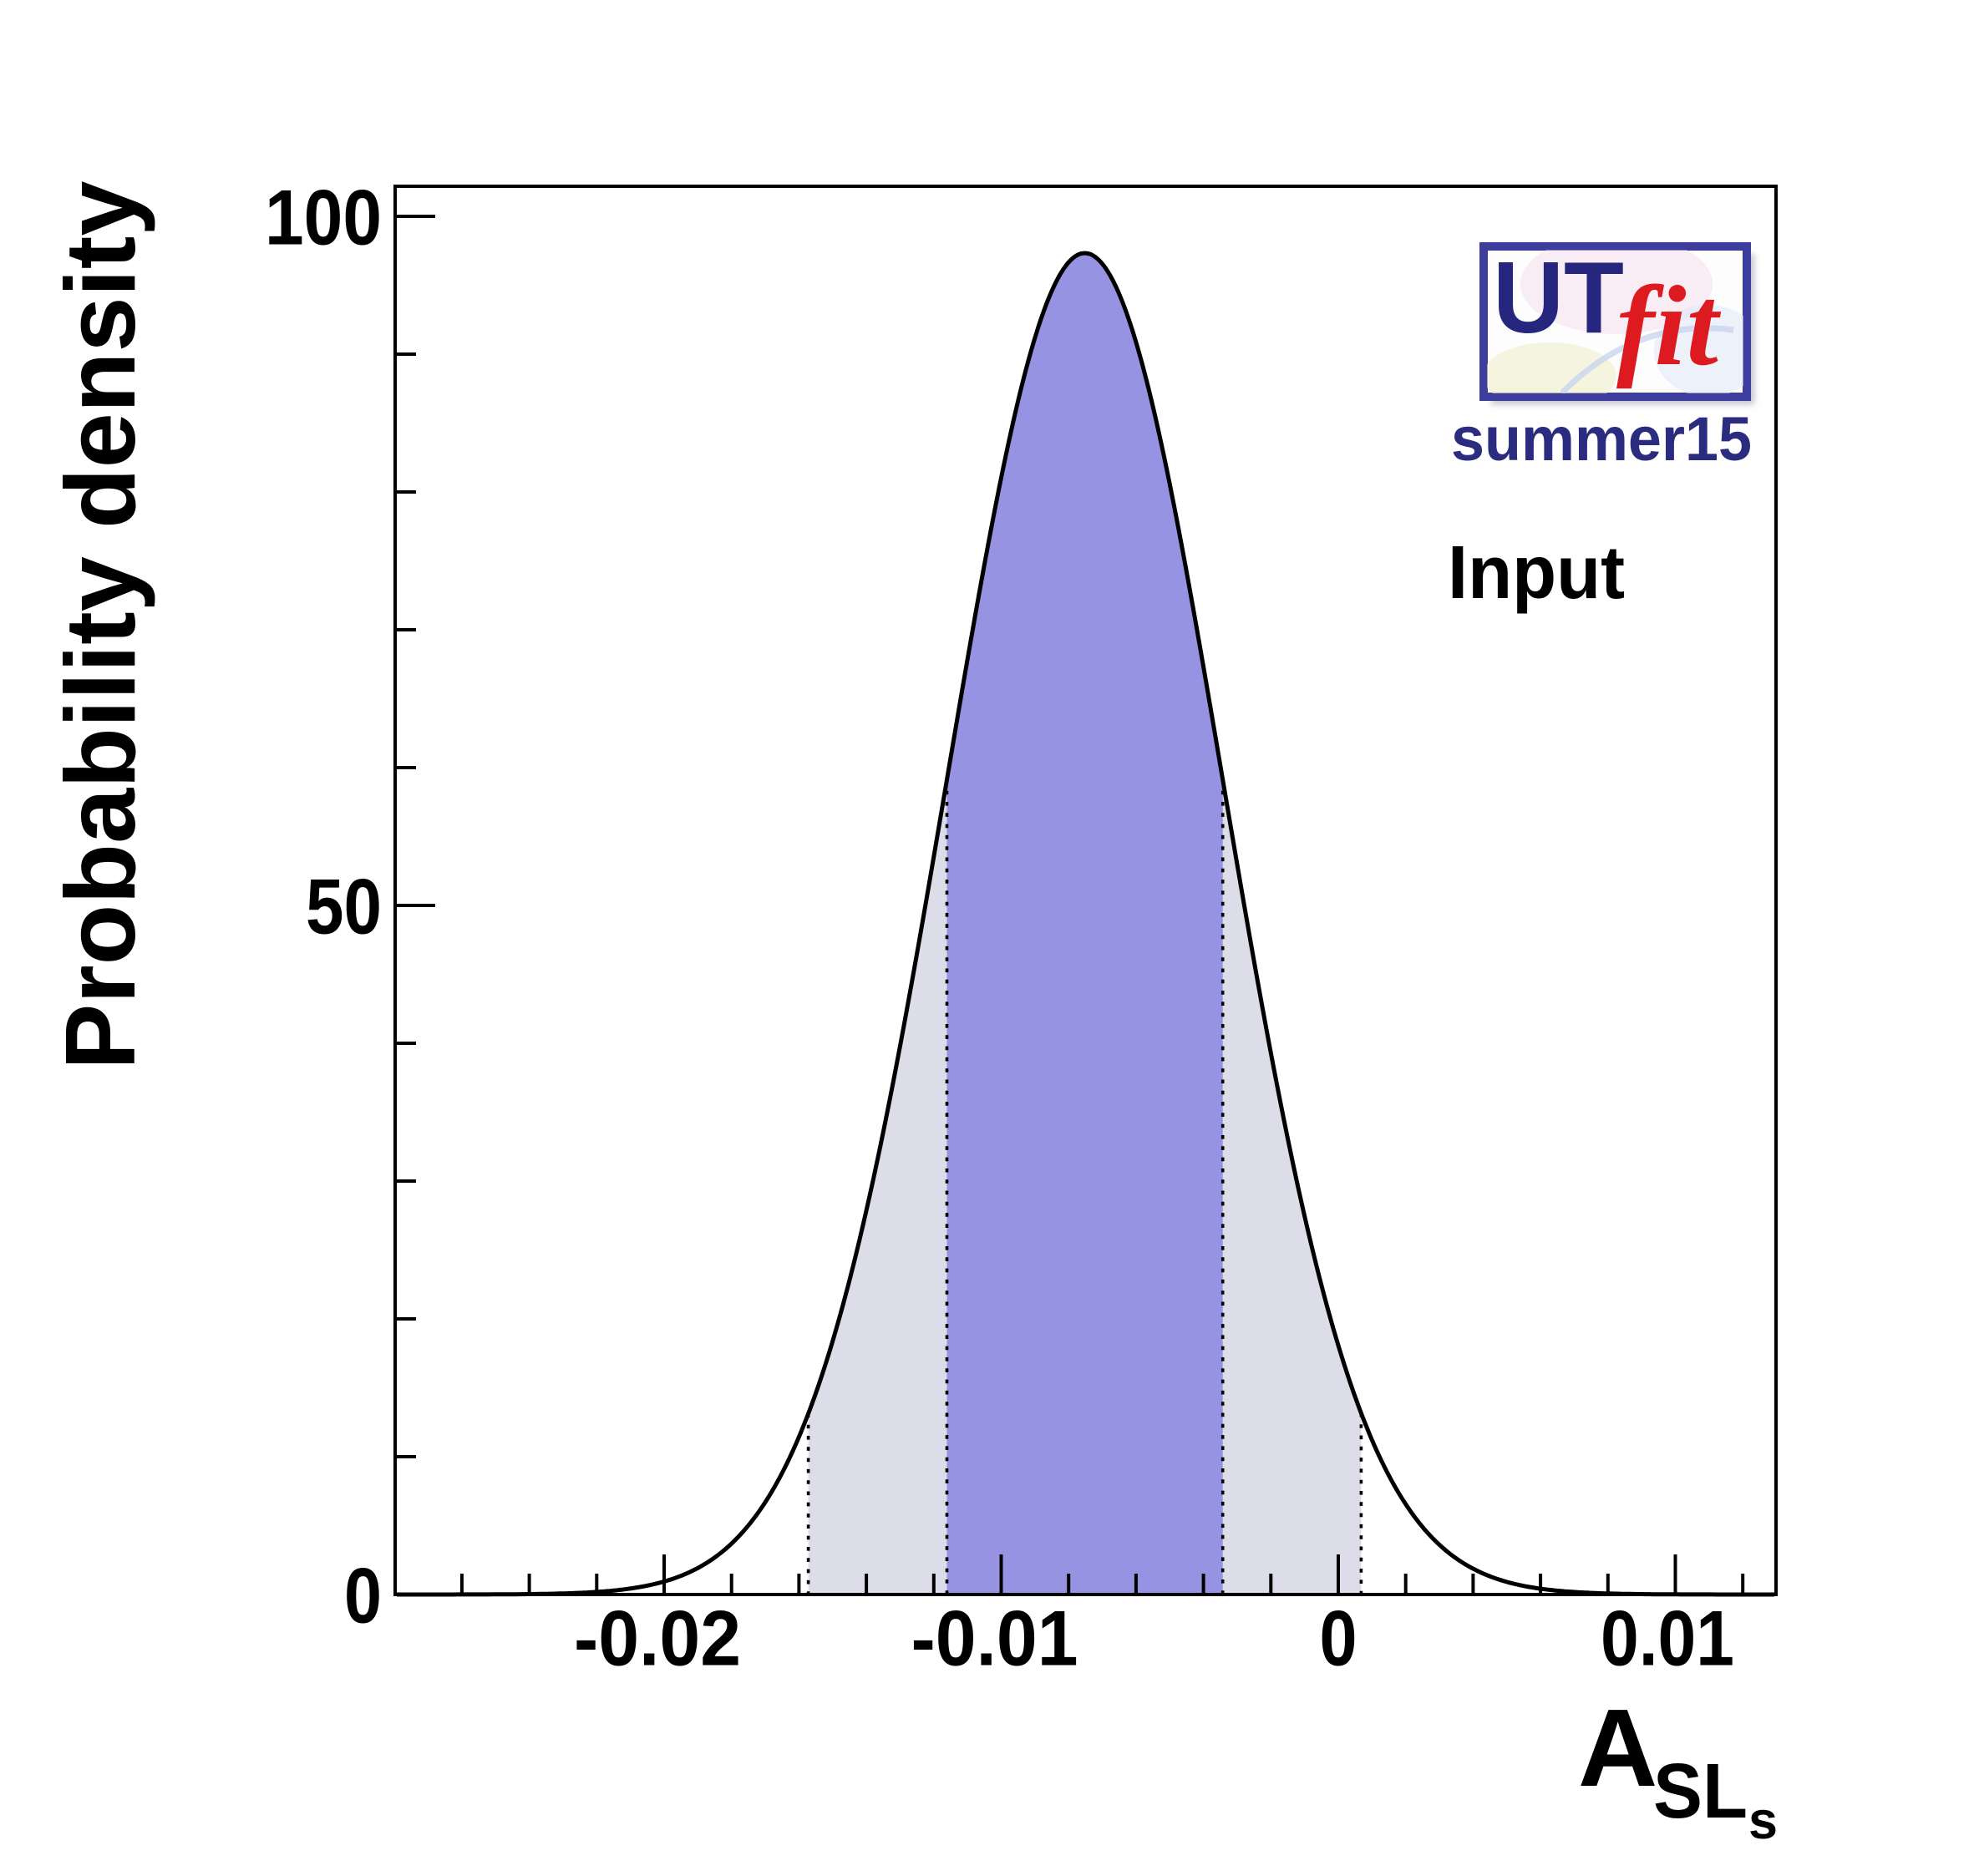 This screenshot has height=1876, width=1974. I want to click on svg-text: s, so click(1763, 1821).